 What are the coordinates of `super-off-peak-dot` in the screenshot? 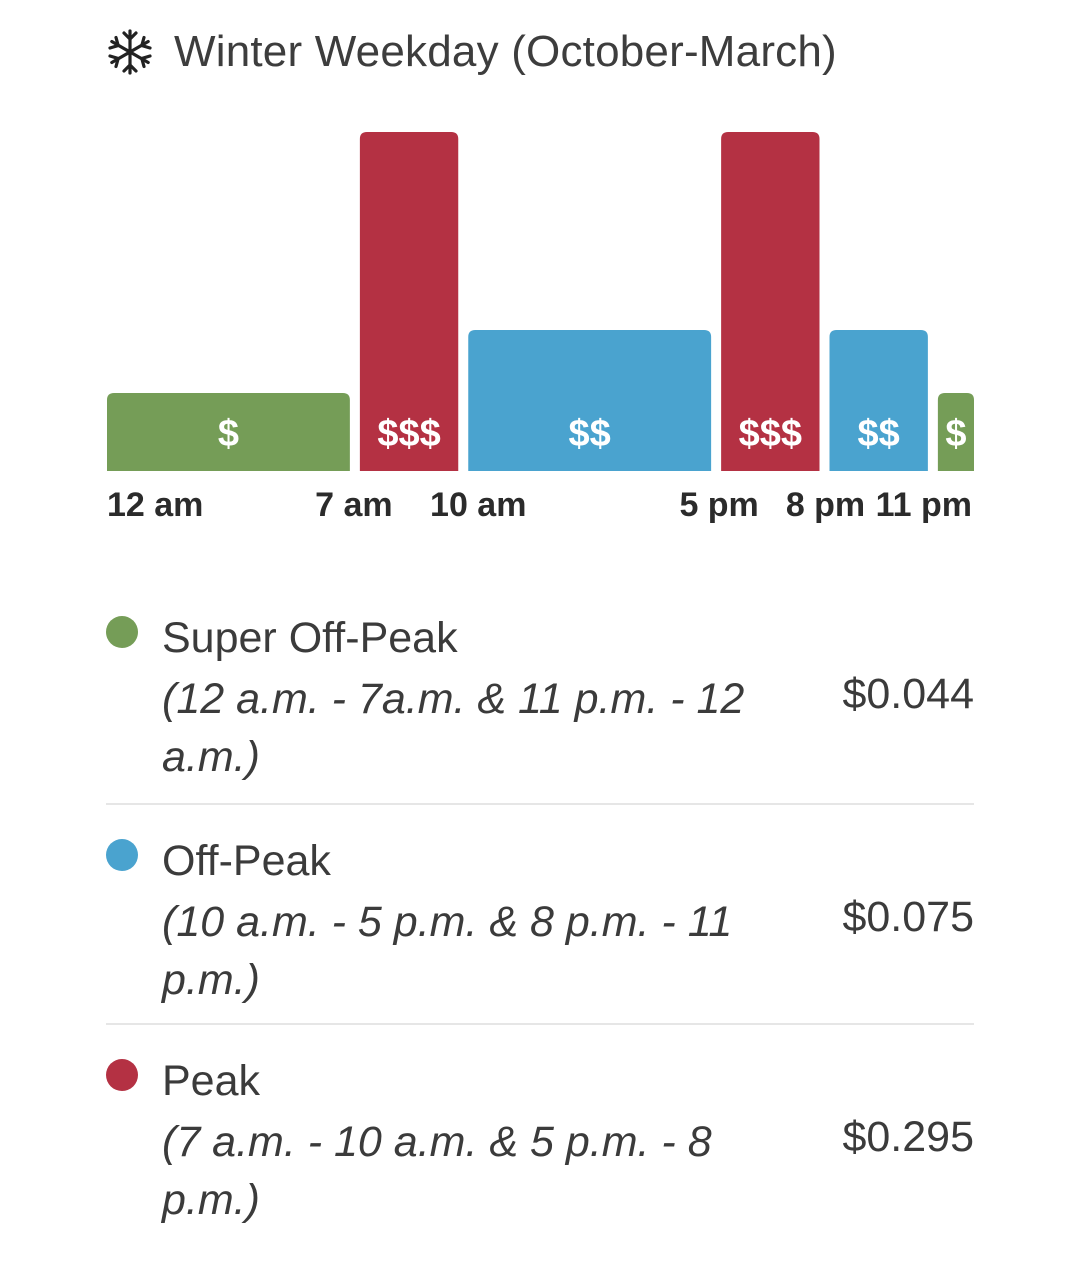 It's located at (122, 632).